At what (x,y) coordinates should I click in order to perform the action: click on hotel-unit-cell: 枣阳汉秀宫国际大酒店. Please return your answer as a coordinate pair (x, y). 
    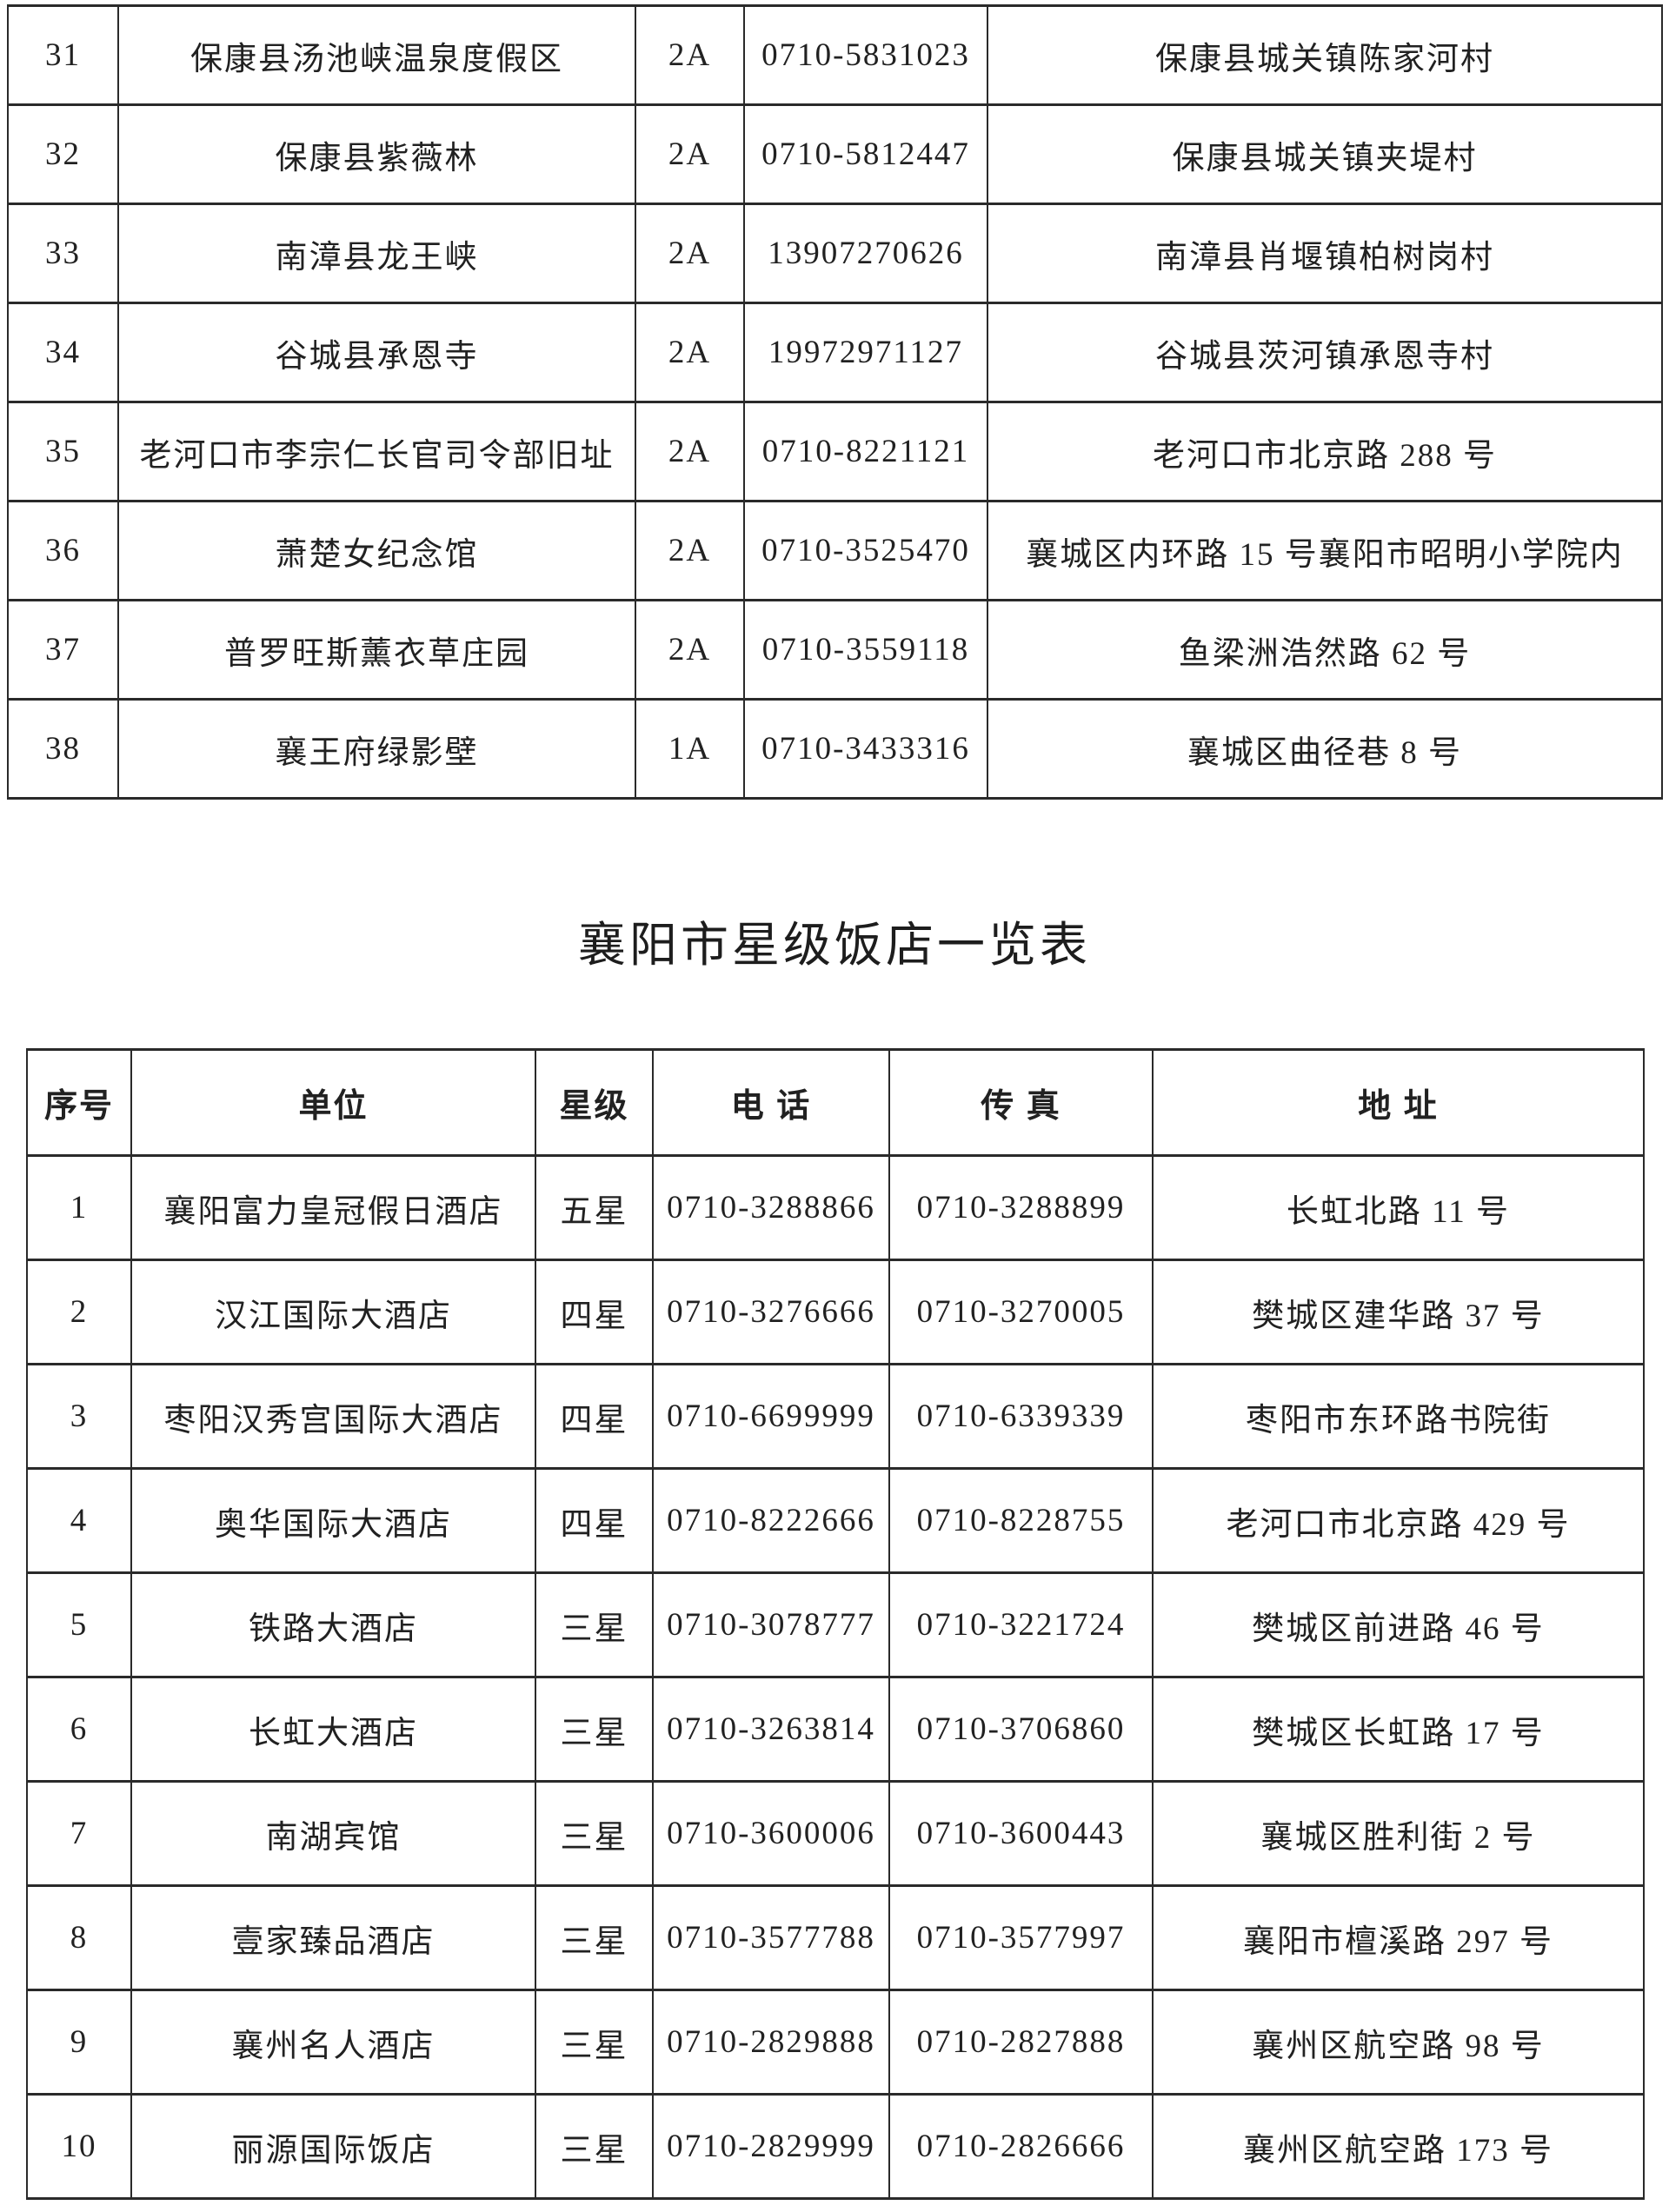
    Looking at the image, I should click on (333, 1416).